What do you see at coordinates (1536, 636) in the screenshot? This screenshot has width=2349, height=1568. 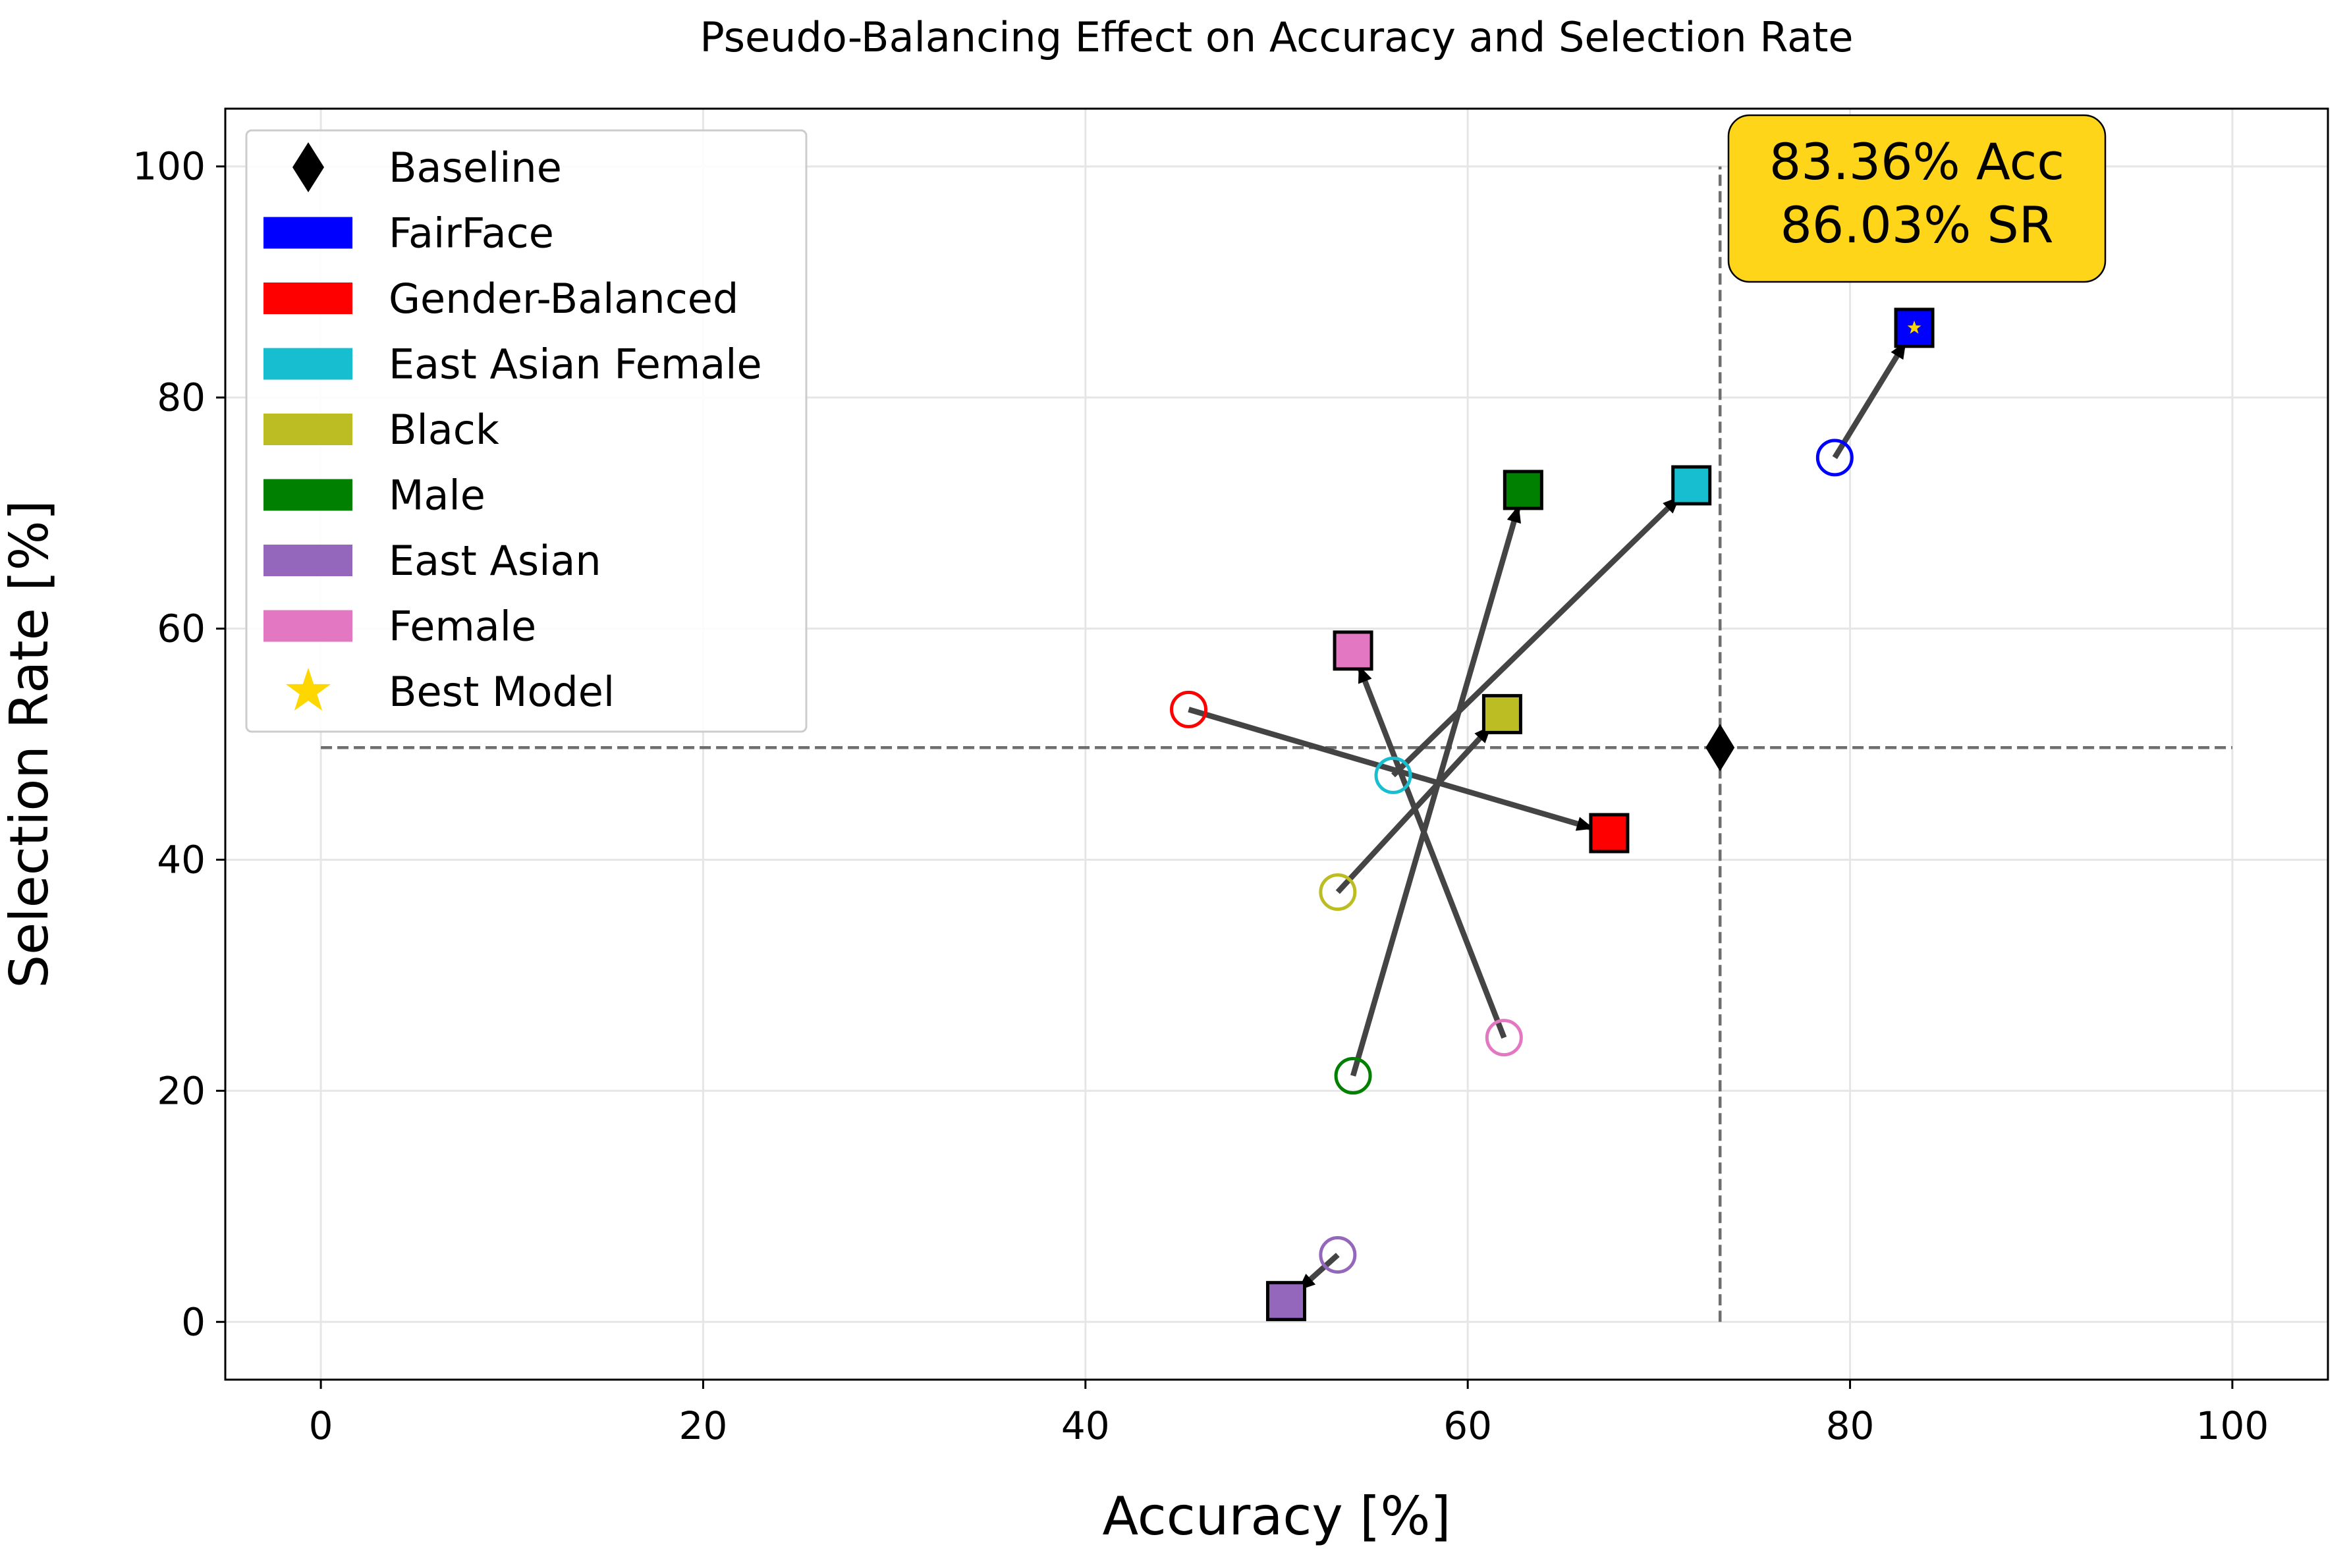 I see `arrow-east-asian-female` at bounding box center [1536, 636].